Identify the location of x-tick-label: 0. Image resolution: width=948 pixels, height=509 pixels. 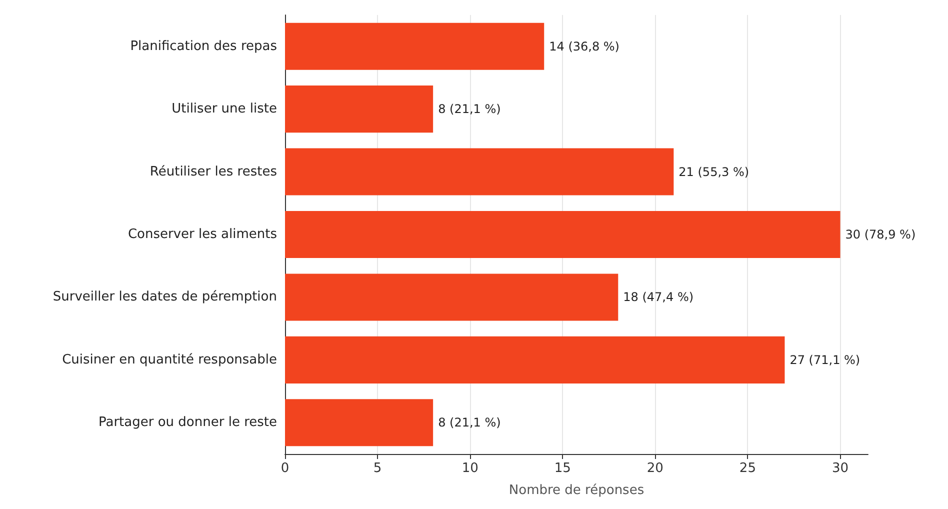
(285, 468).